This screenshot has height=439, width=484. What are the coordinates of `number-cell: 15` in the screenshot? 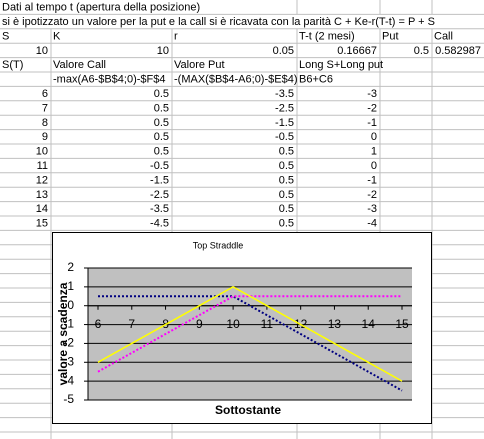 It's located at (42, 224).